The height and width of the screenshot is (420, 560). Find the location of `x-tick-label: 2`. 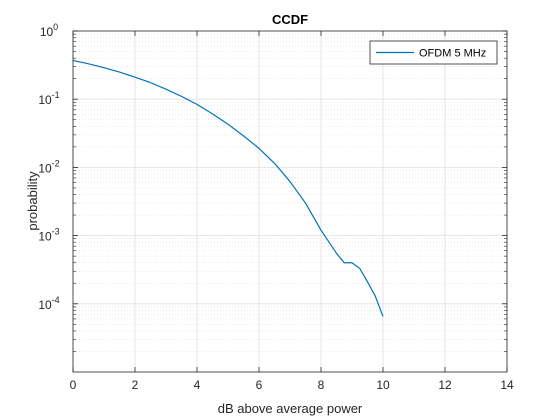

x-tick-label: 2 is located at coordinates (135, 385).